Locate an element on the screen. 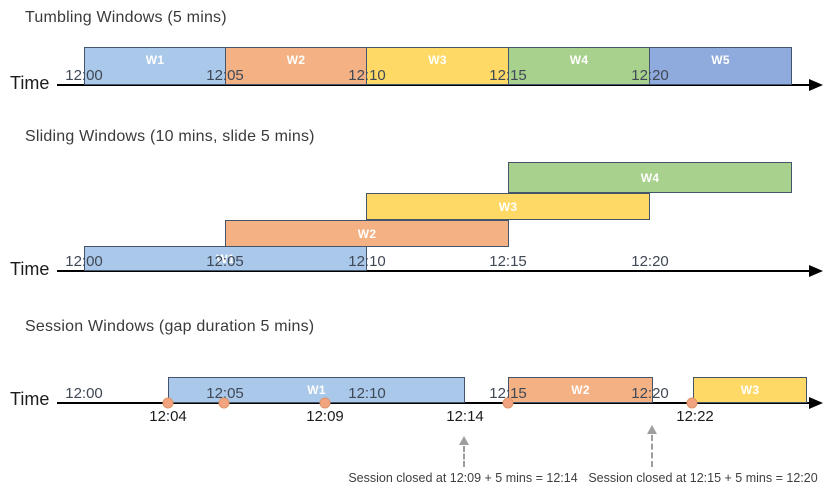  sliding-timeline is located at coordinates (433, 271).